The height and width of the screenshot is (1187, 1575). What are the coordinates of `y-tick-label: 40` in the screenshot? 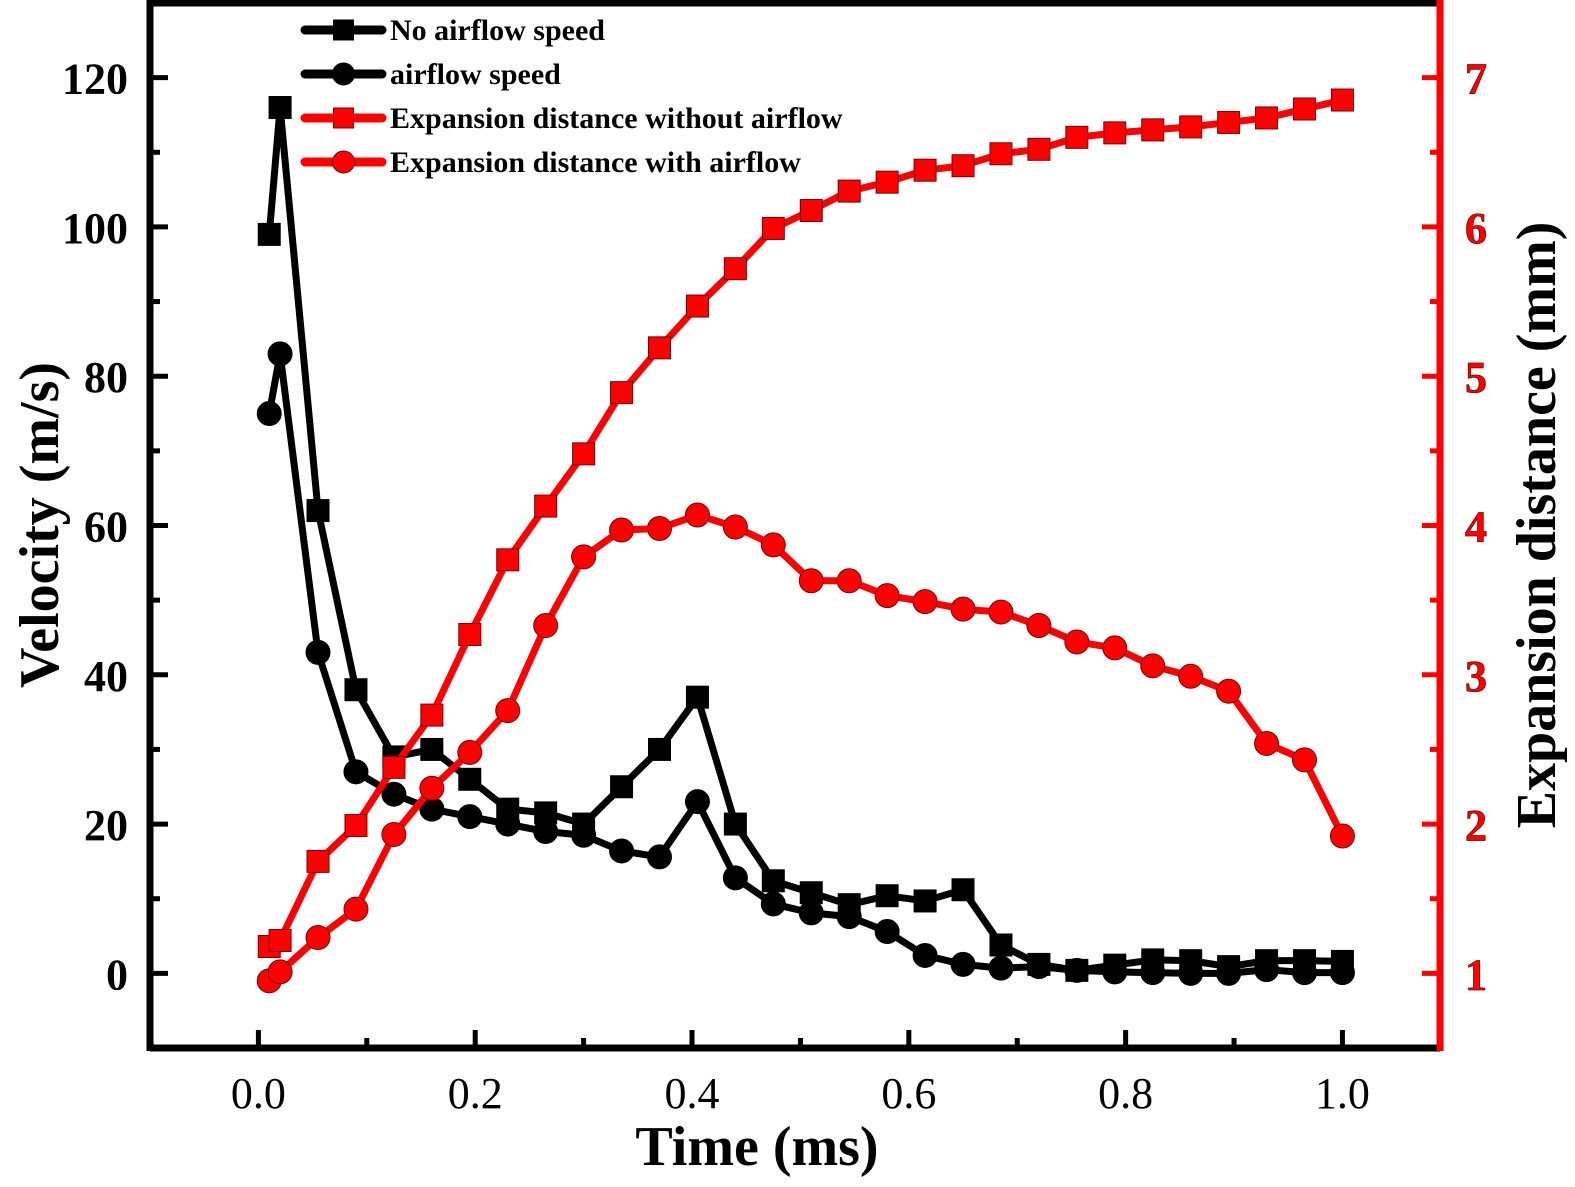 It's located at (106, 676).